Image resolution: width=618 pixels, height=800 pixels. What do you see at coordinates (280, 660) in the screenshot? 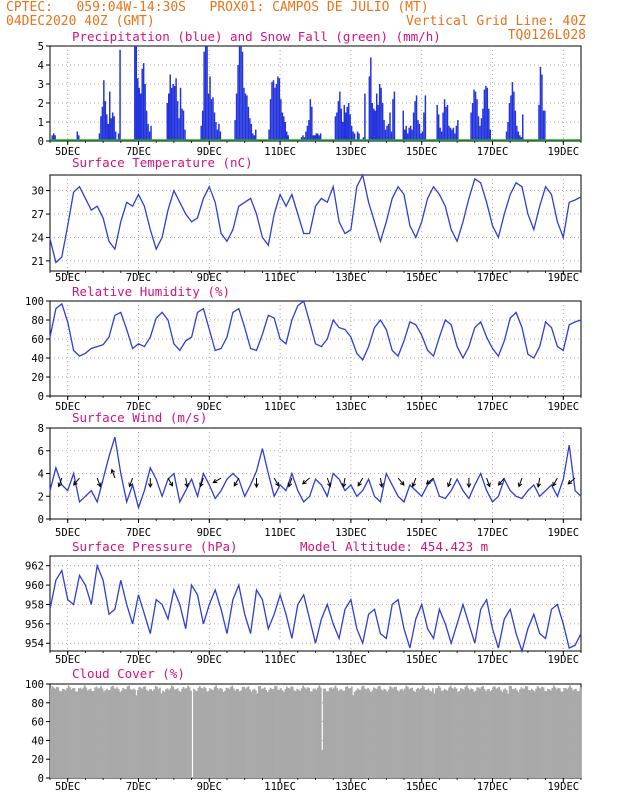
I see `x-tick-label: 11DEC` at bounding box center [280, 660].